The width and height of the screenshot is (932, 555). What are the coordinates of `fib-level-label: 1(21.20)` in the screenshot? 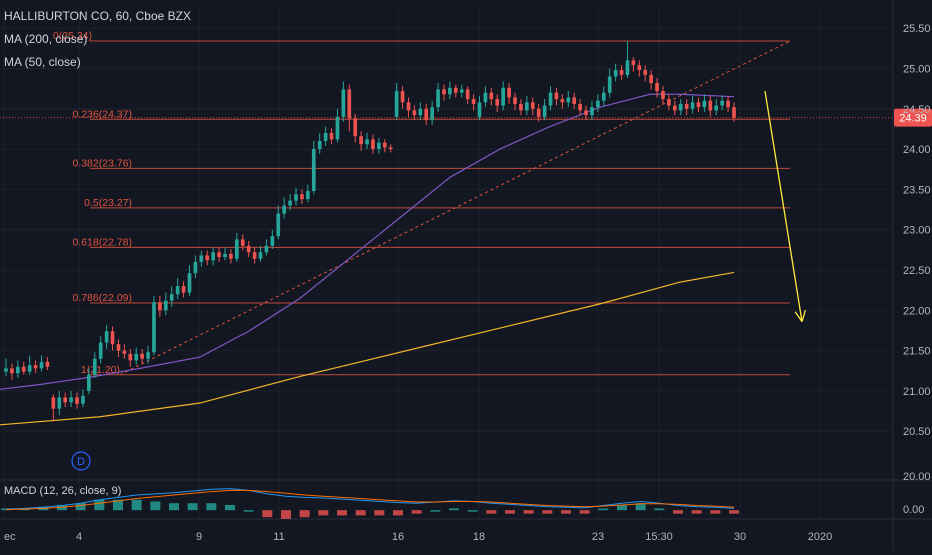 It's located at (100, 370).